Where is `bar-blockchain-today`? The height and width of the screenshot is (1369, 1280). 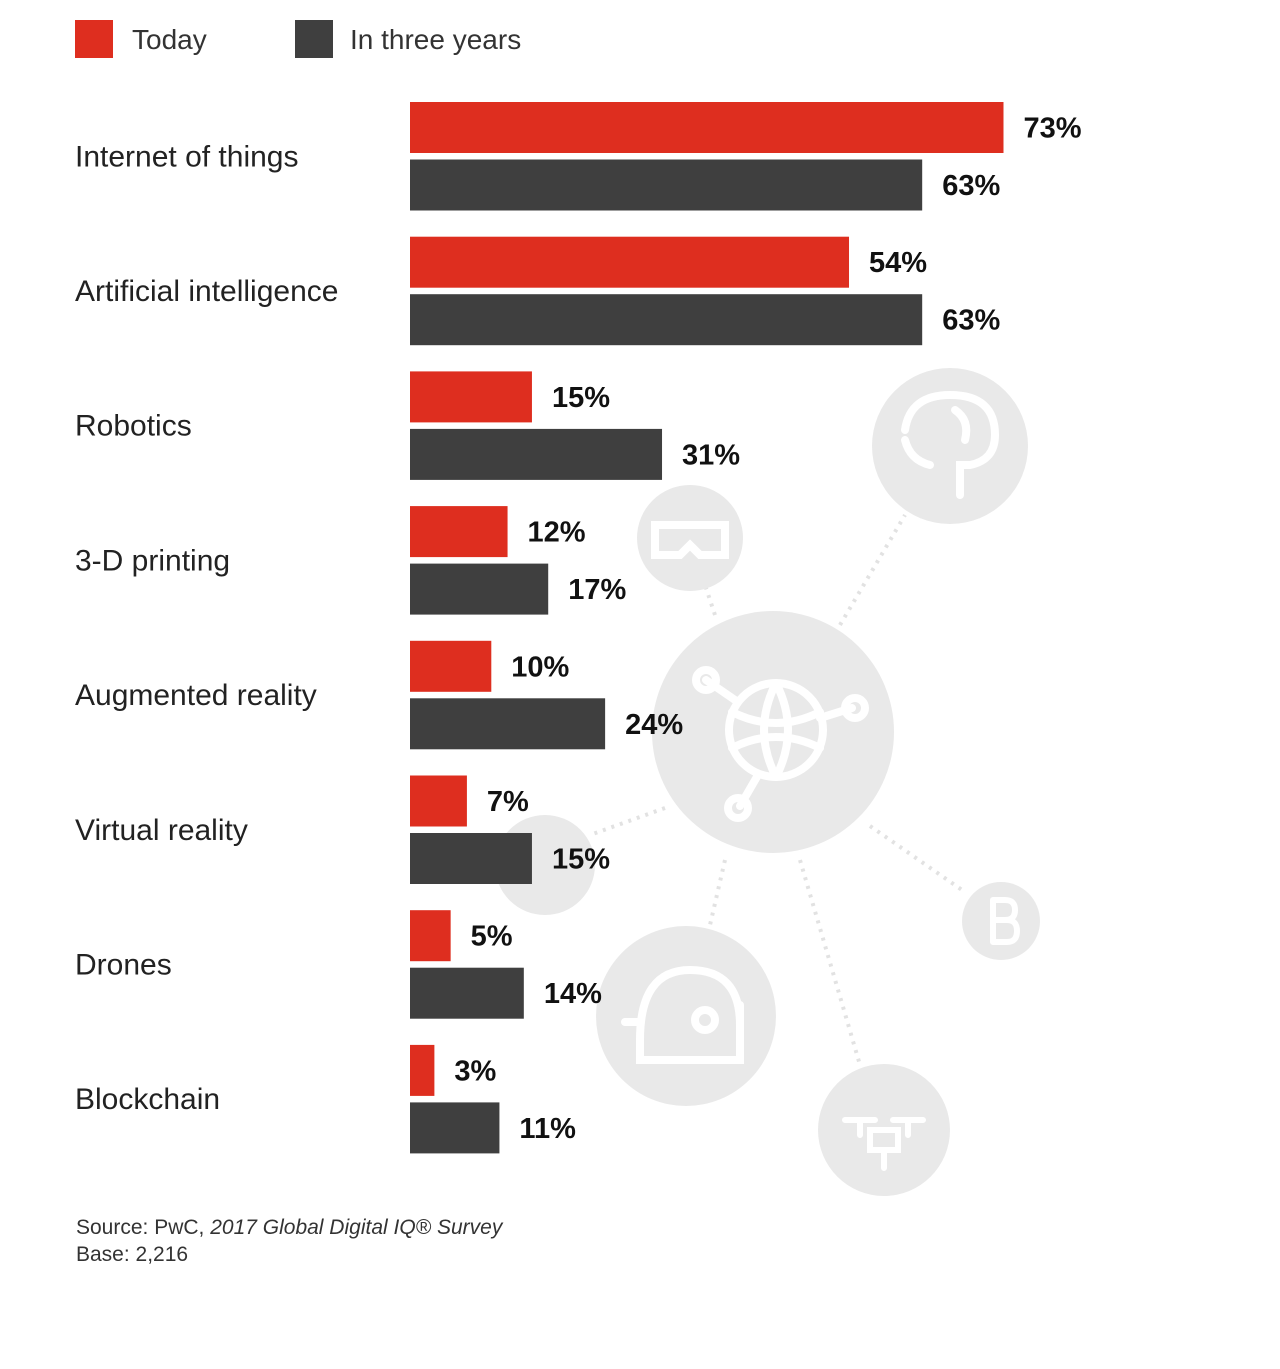 bar-blockchain-today is located at coordinates (422, 1070).